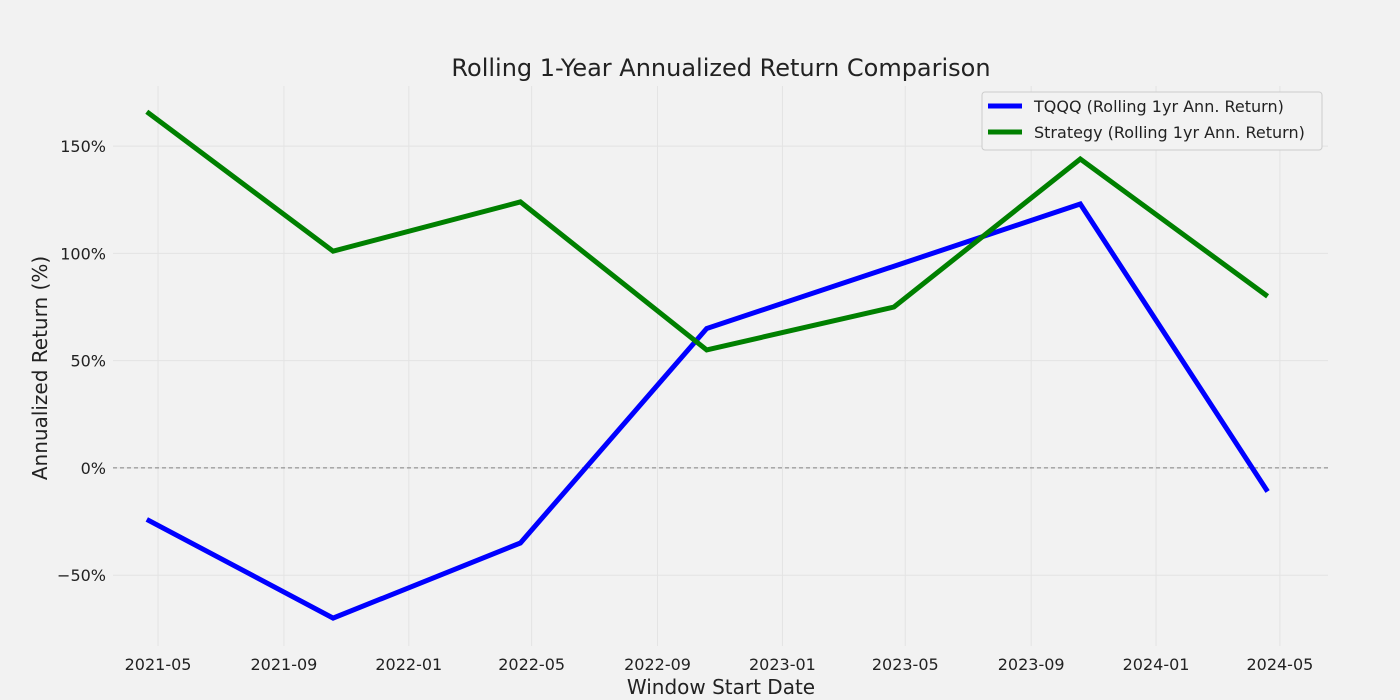 Image resolution: width=1400 pixels, height=700 pixels. Describe the element at coordinates (158, 664) in the screenshot. I see `x-tick-label: 2021-05` at that location.